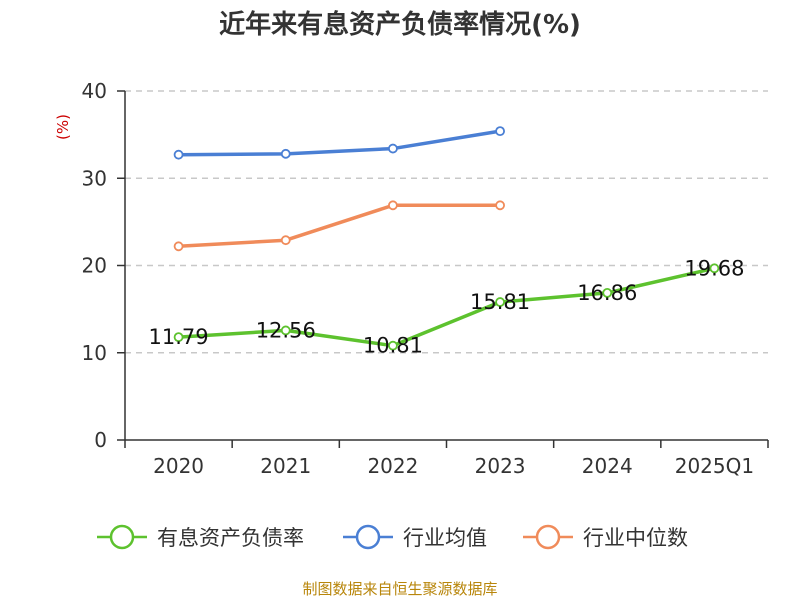  I want to click on y-tick-label: 10, so click(94, 353).